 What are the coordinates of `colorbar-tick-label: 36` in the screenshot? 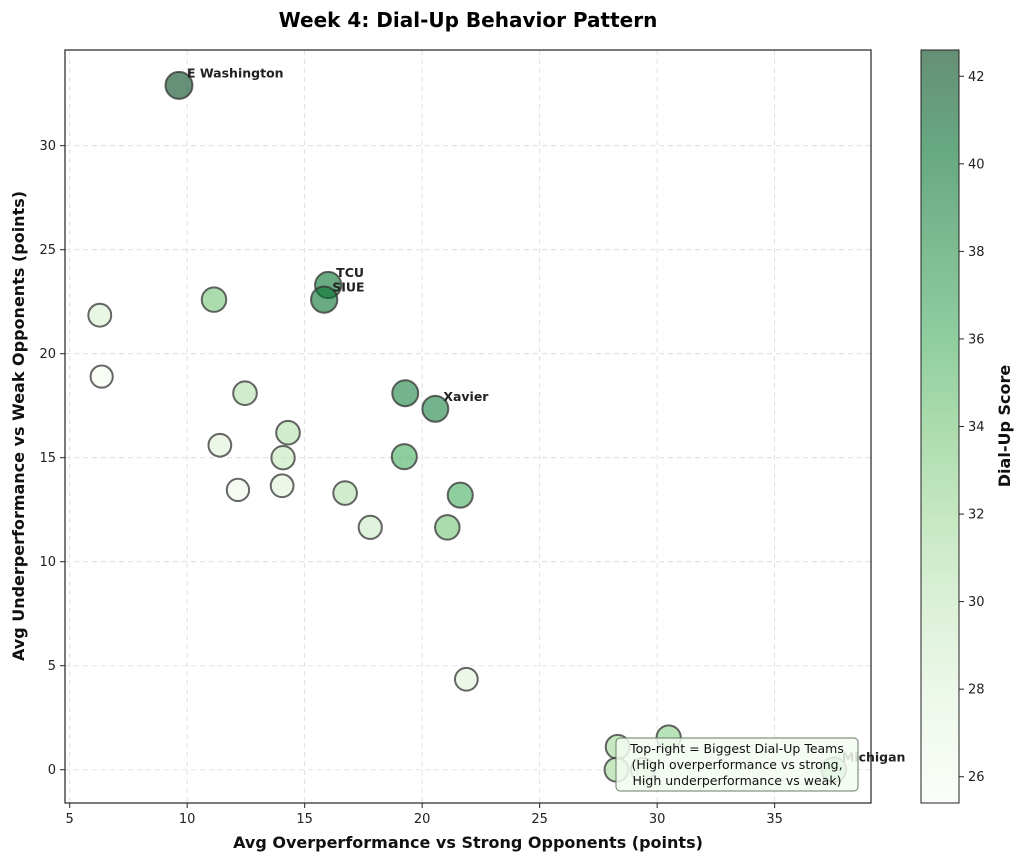 It's located at (976, 339).